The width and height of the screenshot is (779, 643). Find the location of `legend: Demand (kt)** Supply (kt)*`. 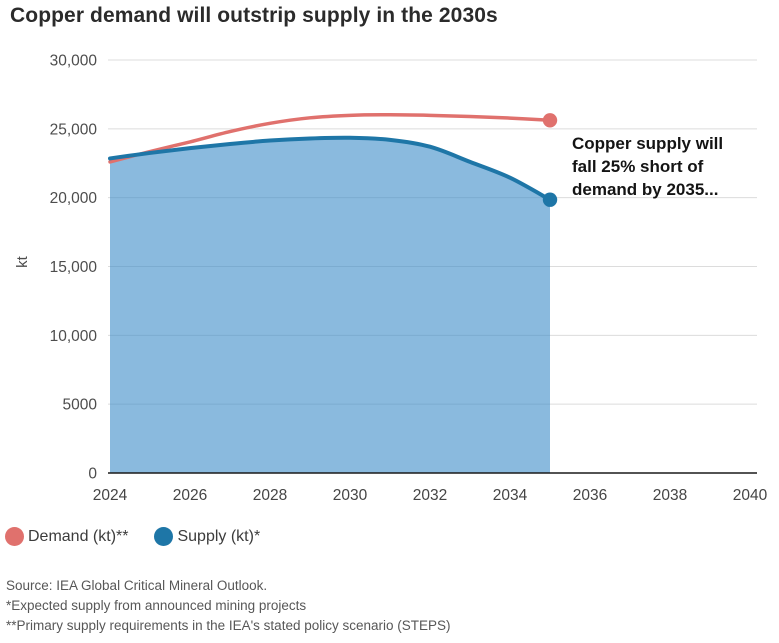

legend: Demand (kt)** Supply (kt)* is located at coordinates (132, 536).